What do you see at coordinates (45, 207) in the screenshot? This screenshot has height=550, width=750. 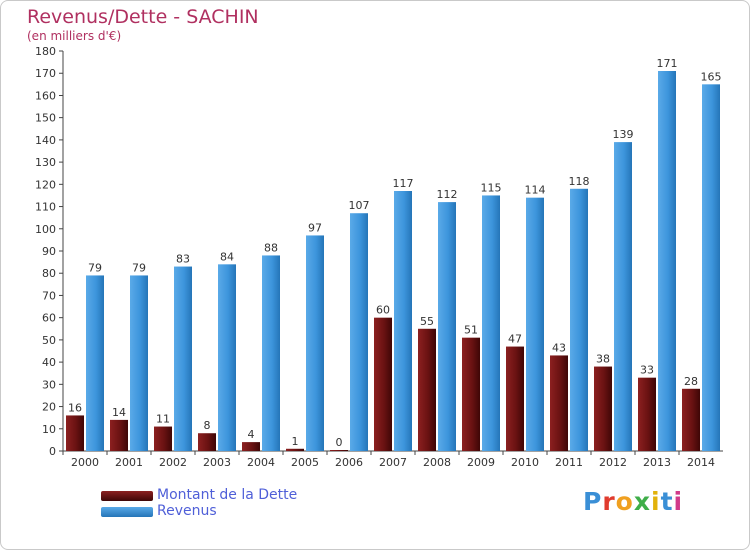 I see `y-tick-label: 110` at bounding box center [45, 207].